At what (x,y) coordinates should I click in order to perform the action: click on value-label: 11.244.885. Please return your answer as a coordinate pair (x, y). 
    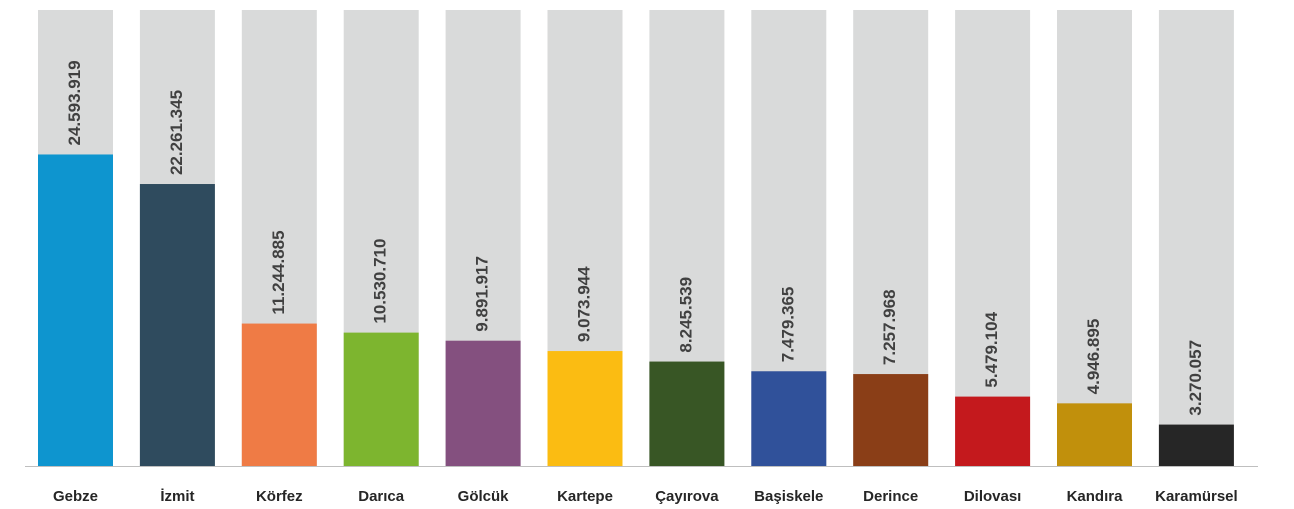
    Looking at the image, I should click on (278, 272).